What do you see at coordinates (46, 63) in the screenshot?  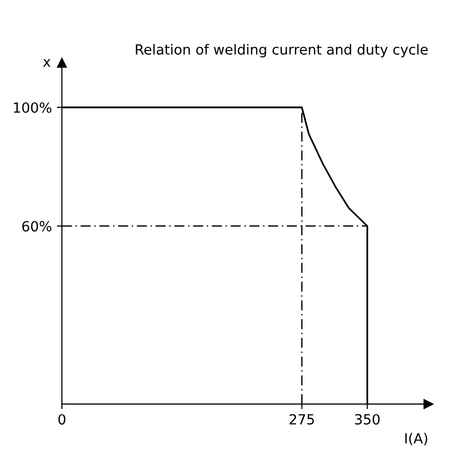 I see `y-axis-title: x` at bounding box center [46, 63].